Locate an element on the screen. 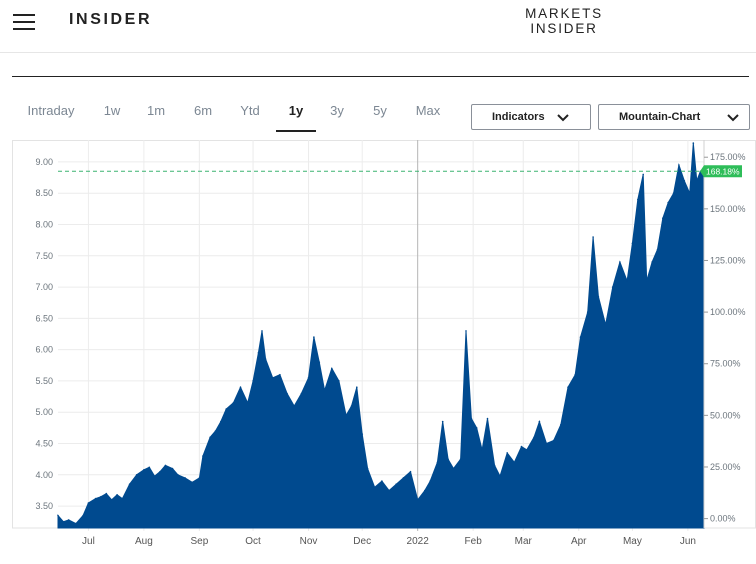  tab-1y: 1y is located at coordinates (296, 114).